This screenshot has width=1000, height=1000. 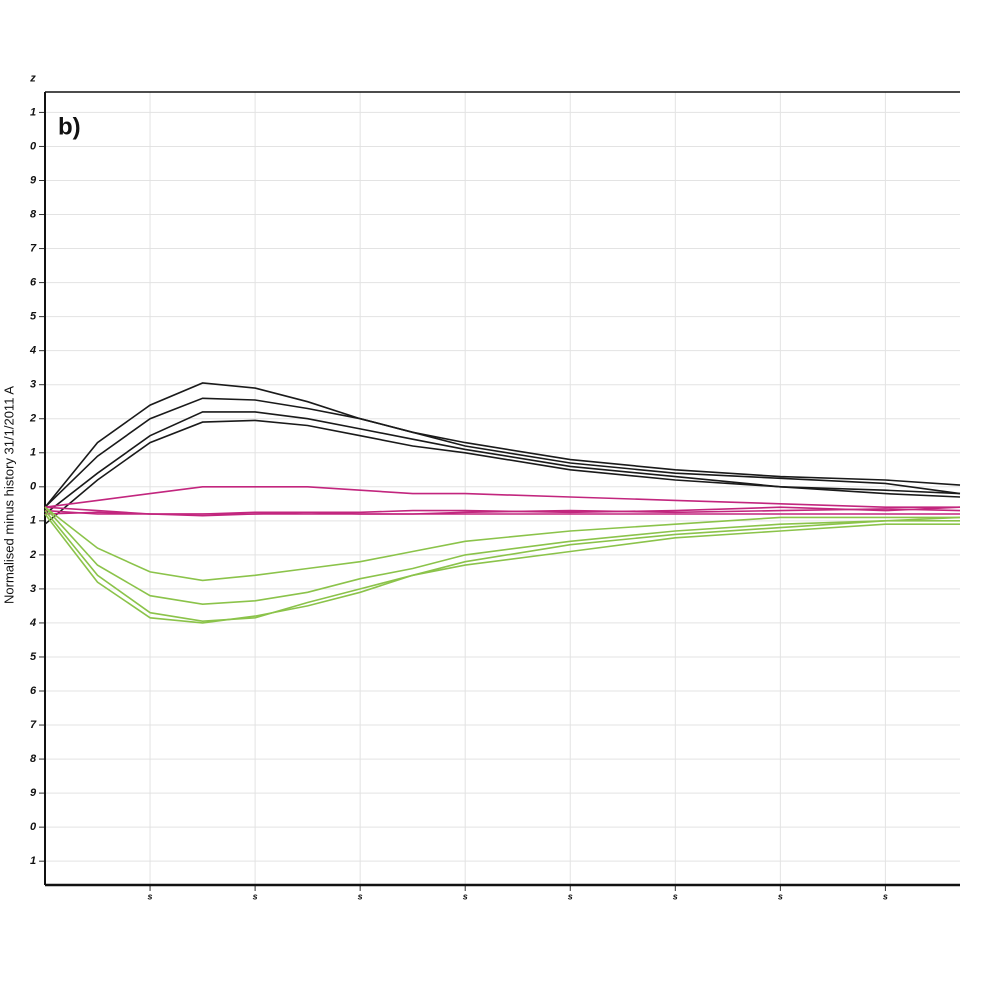 I want to click on annotation: b), so click(x=69, y=126).